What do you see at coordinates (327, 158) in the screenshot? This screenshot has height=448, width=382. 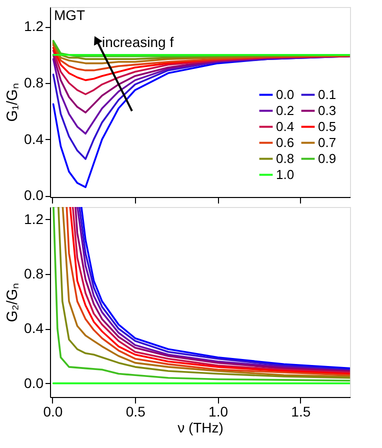 I see `legend-label: 0.9` at bounding box center [327, 158].